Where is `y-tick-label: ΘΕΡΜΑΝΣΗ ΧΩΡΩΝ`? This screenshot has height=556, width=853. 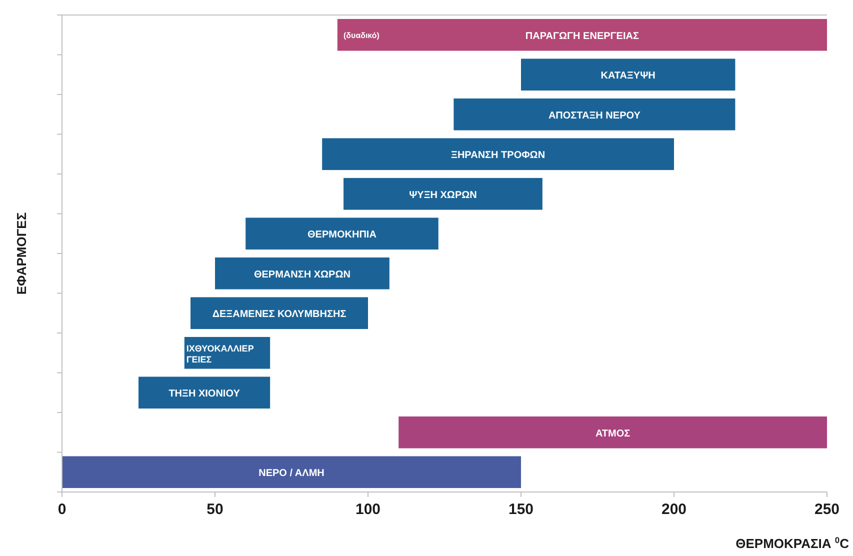 y-tick-label: ΘΕΡΜΑΝΣΗ ΧΩΡΩΝ is located at coordinates (302, 274).